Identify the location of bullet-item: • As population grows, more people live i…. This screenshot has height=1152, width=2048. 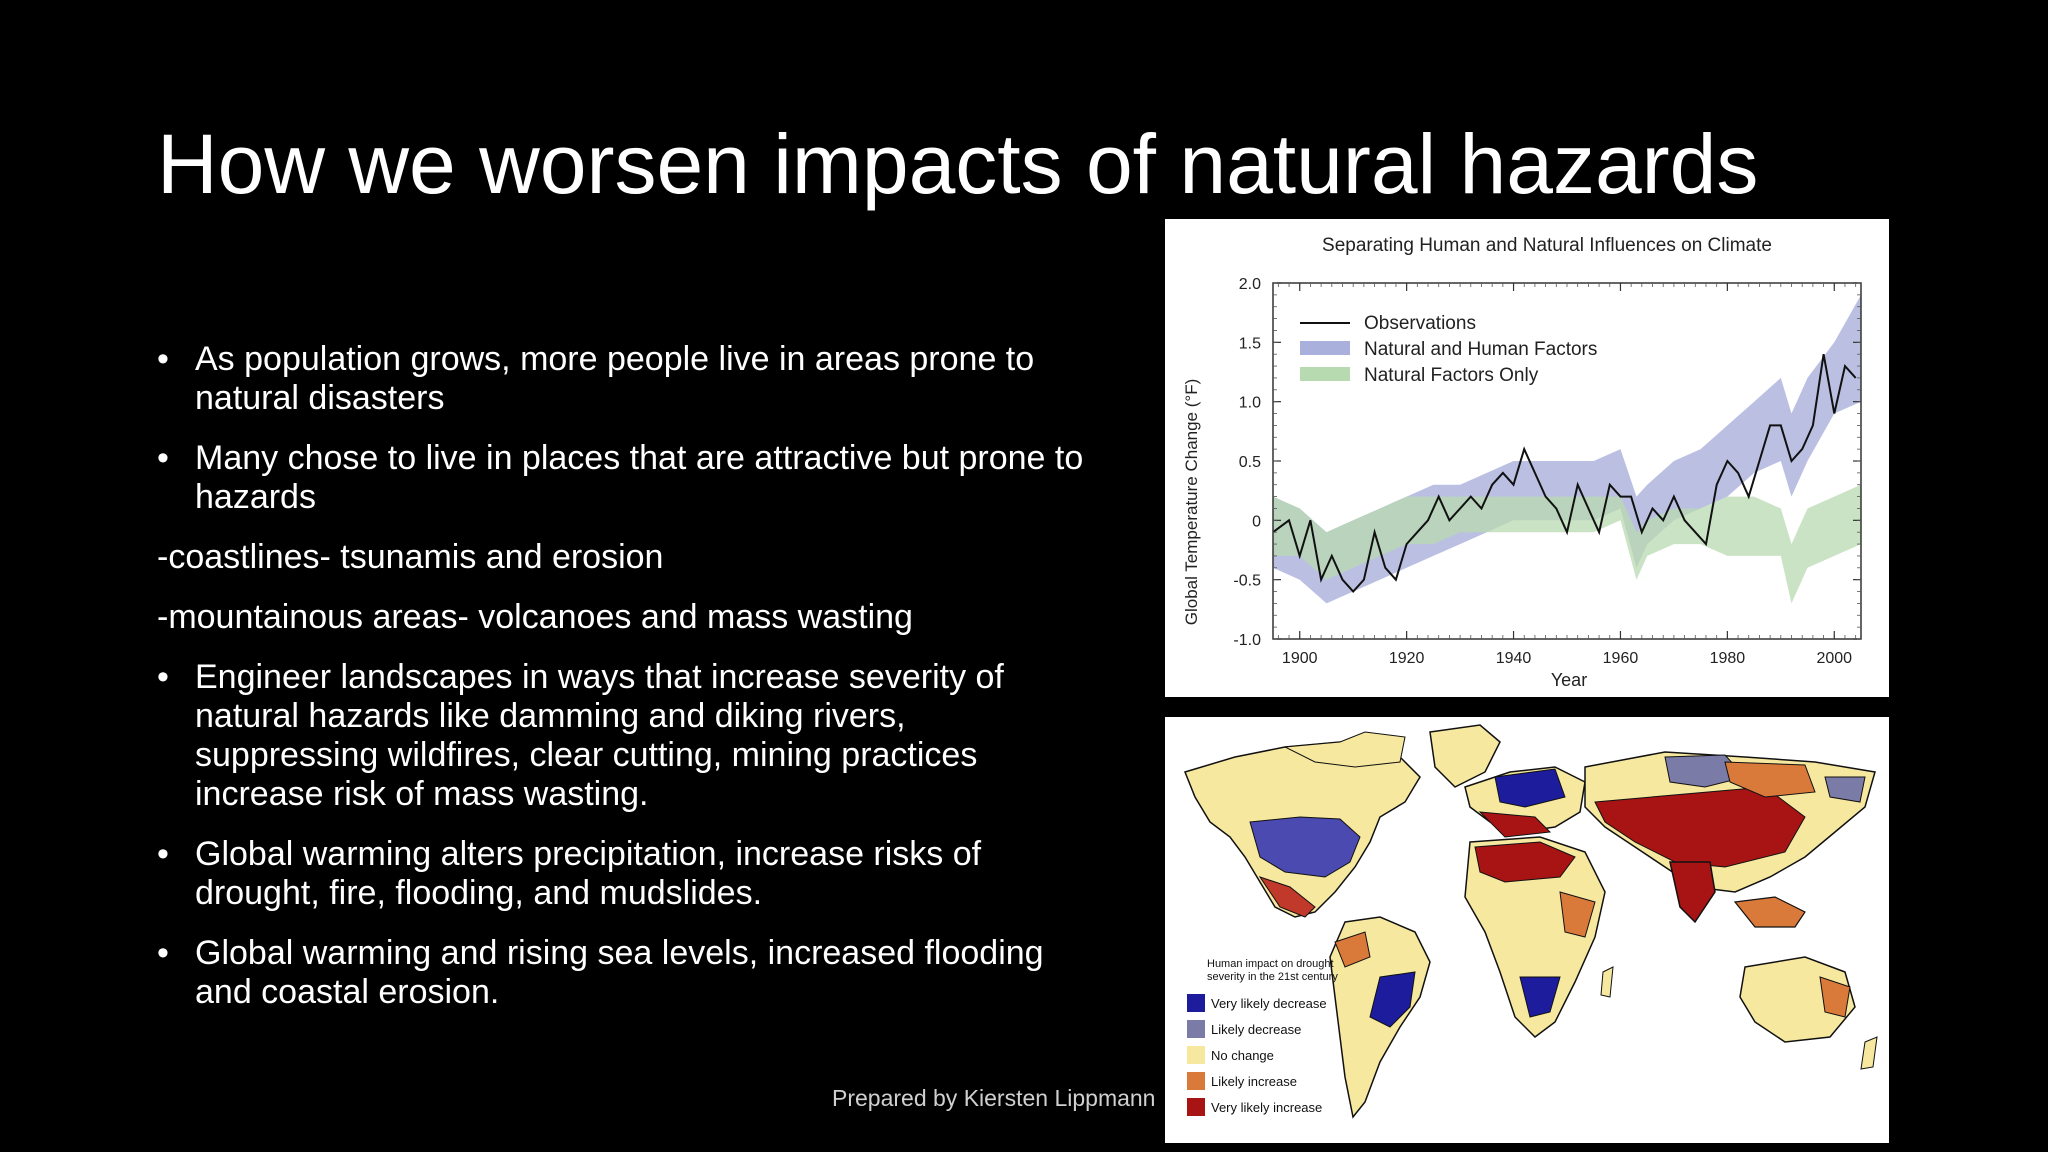
(627, 379).